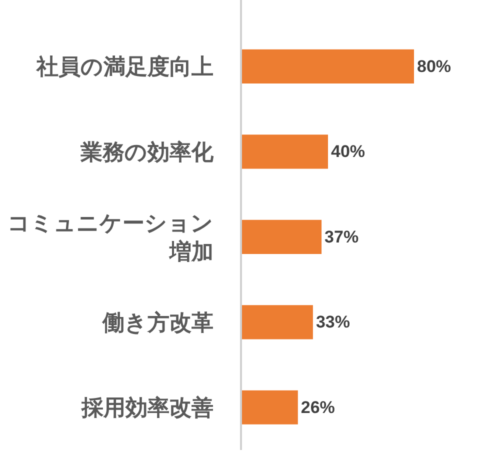 This screenshot has width=479, height=472. I want to click on y-tick-label: コミュニケーション増加, so click(111, 238).